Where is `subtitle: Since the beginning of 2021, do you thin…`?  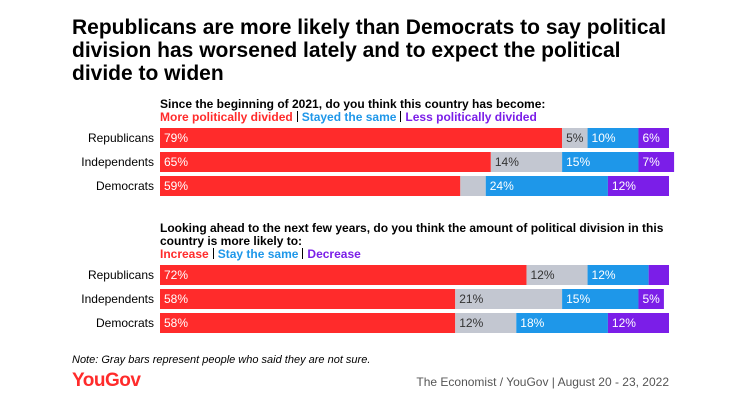
subtitle: Since the beginning of 2021, do you thin… is located at coordinates (353, 104).